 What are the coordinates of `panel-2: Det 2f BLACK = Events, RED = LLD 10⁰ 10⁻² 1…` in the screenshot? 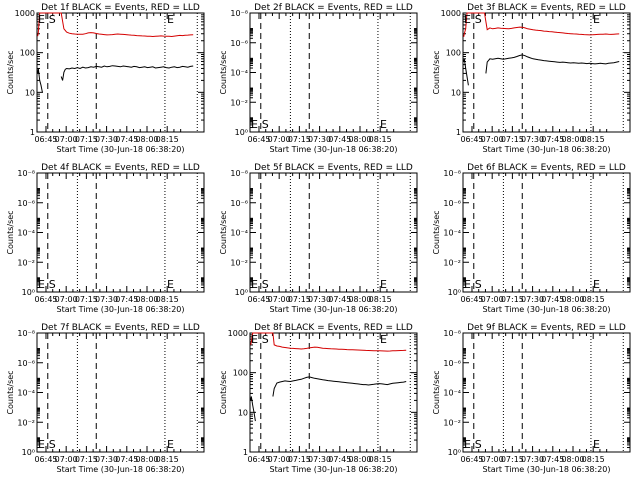 It's located at (318, 78).